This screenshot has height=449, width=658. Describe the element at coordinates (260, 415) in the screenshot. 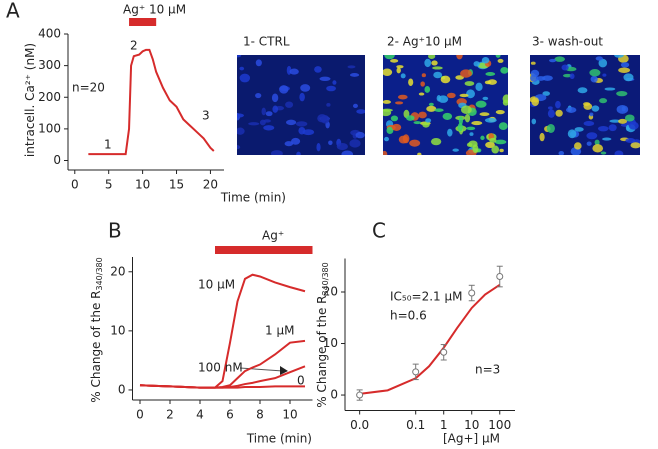

I see `x-tick-label: 8` at that location.